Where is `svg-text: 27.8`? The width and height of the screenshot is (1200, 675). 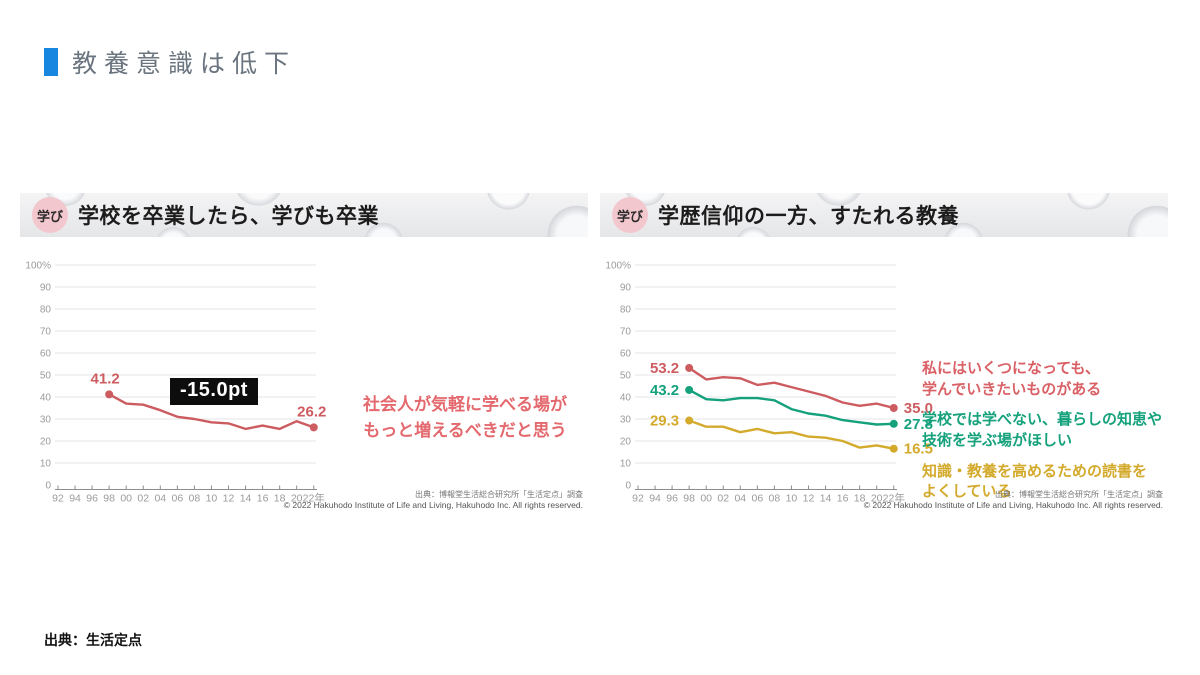 svg-text: 27.8 is located at coordinates (918, 424).